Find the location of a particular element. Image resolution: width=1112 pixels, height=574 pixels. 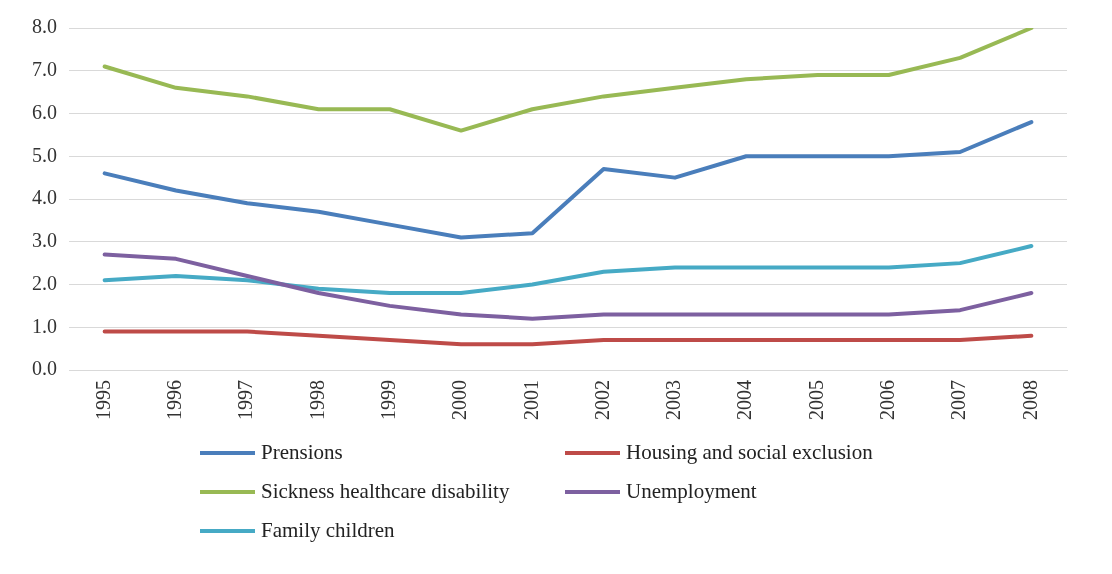

legend-label: Housing and social exclusion is located at coordinates (749, 452).